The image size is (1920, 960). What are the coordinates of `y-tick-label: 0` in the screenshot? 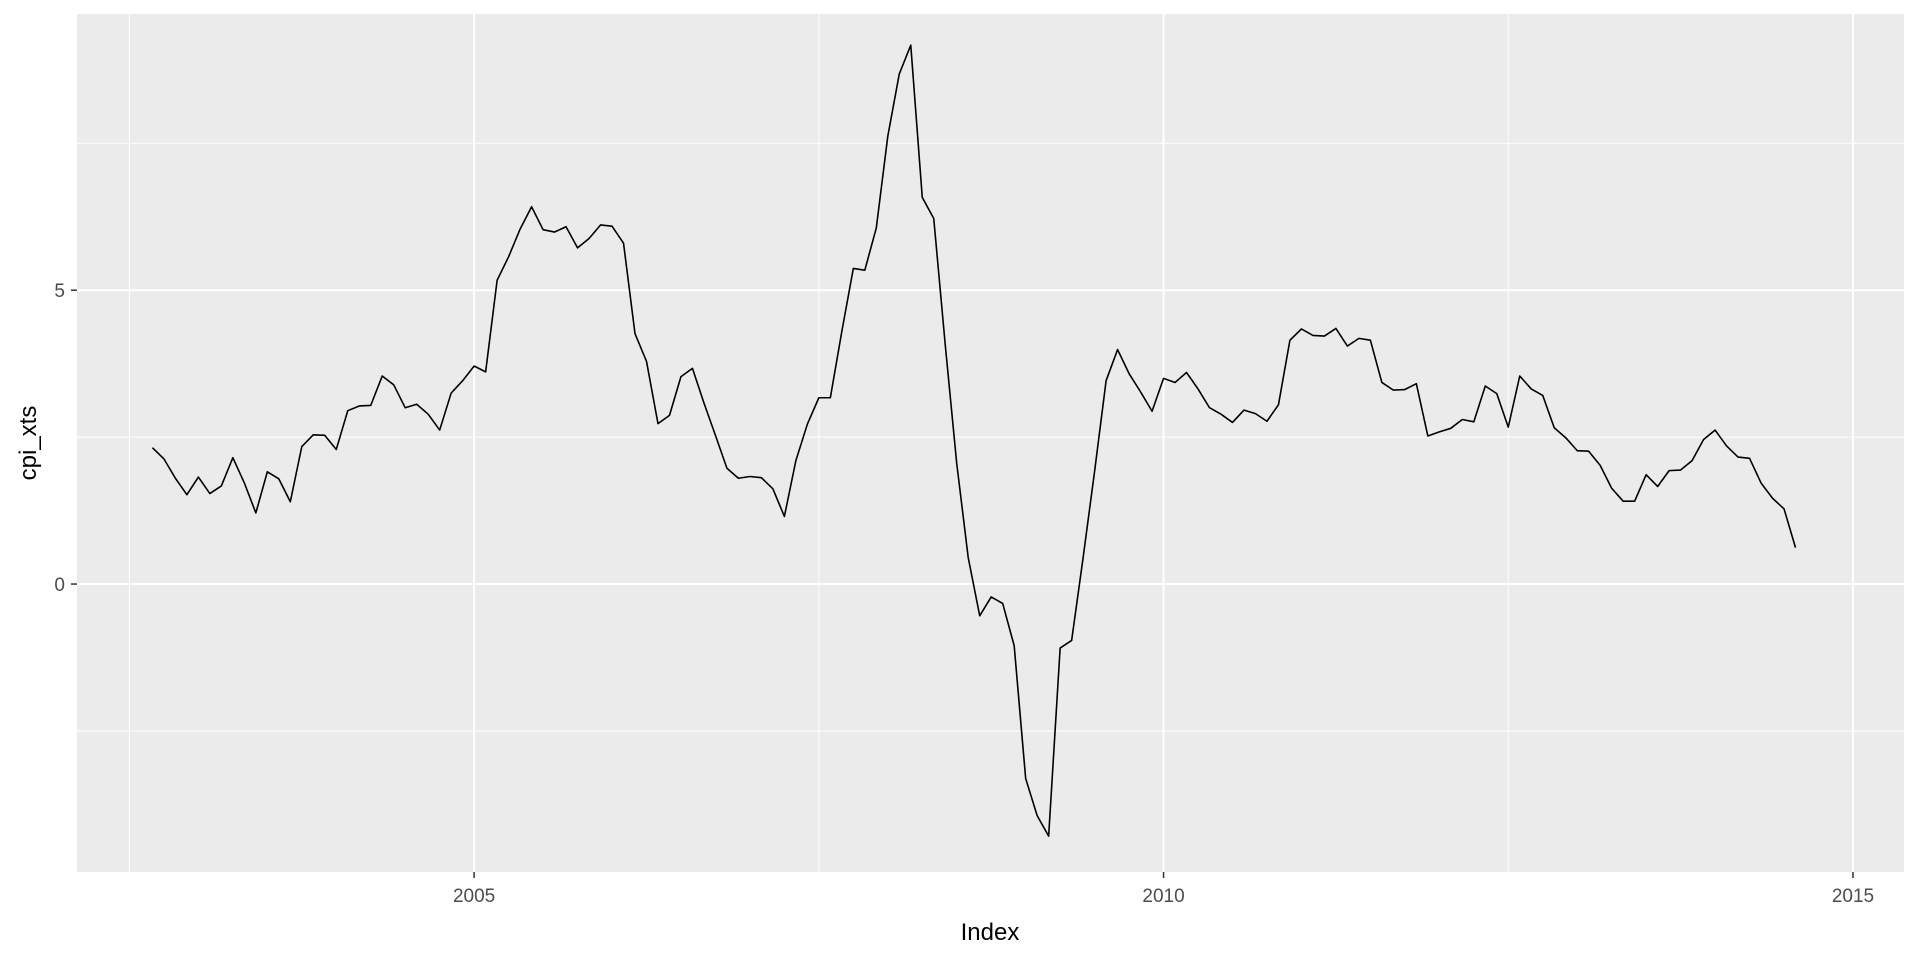 It's located at (59, 585).